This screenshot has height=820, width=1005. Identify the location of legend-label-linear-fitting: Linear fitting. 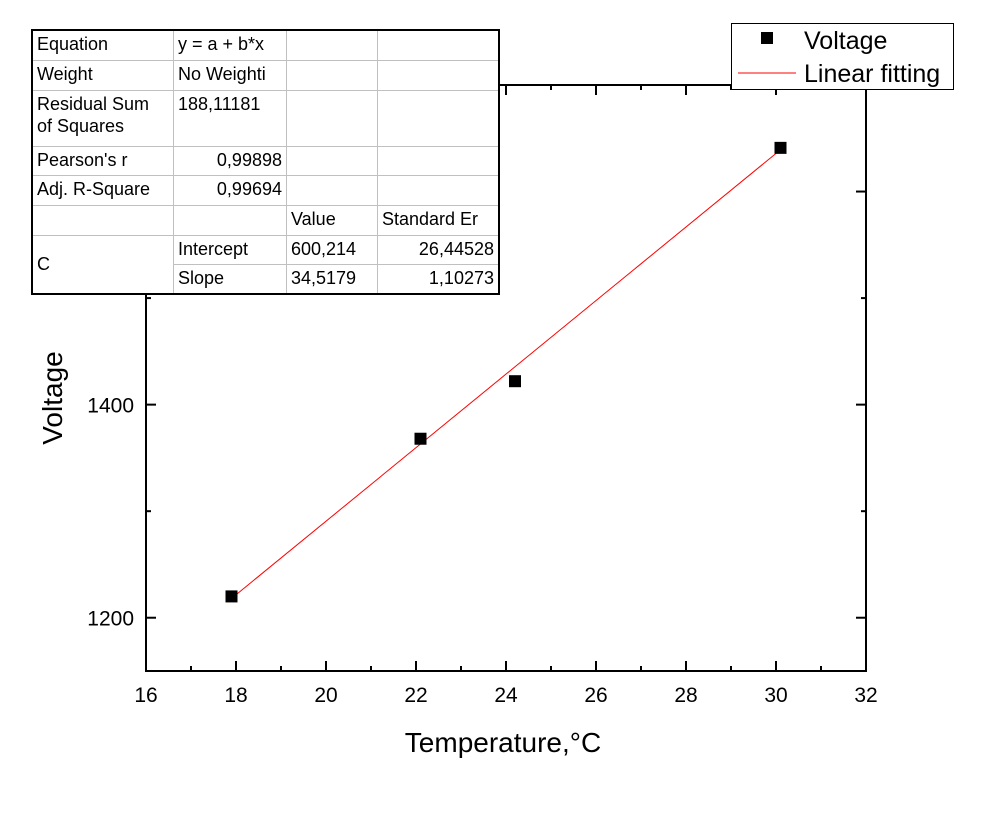
(872, 74).